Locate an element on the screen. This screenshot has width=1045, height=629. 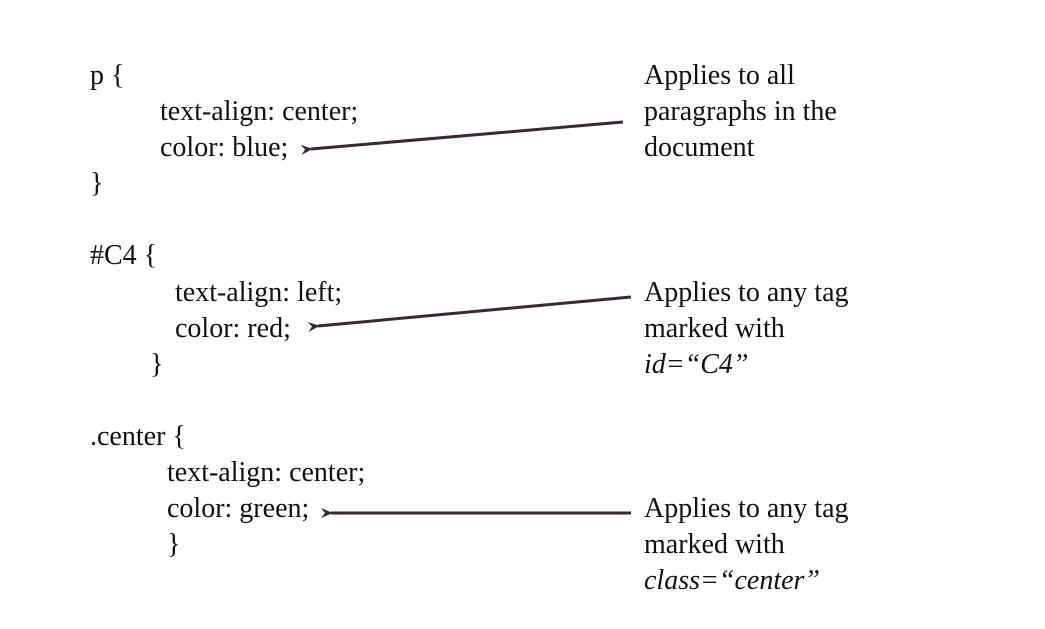
declaration-color: color: green; is located at coordinates (238, 508).